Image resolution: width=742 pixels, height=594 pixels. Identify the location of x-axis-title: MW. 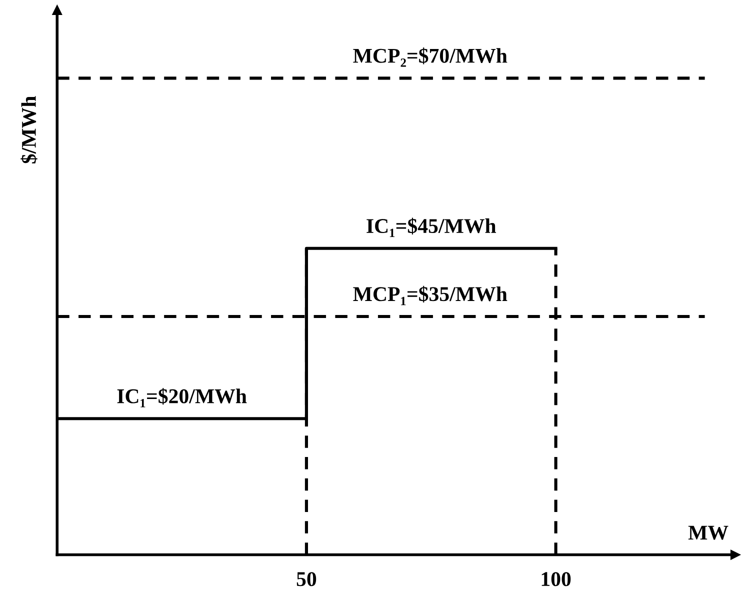
(708, 533).